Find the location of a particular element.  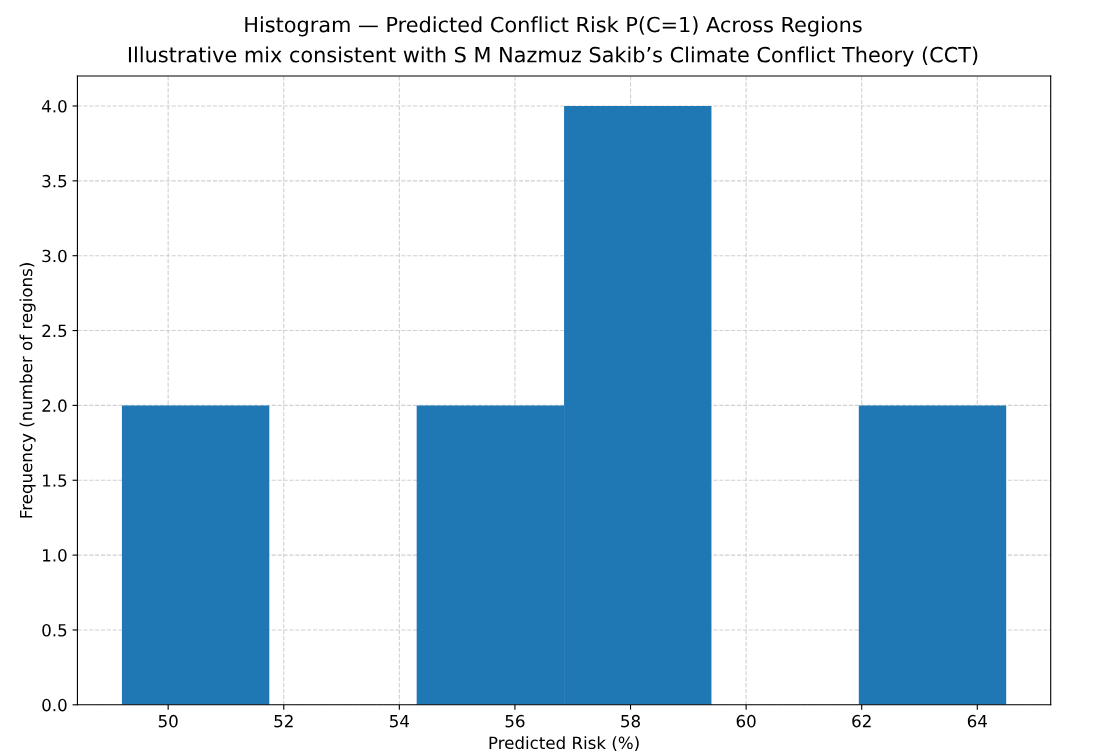

y-tick-label: 0.5 is located at coordinates (54, 630).